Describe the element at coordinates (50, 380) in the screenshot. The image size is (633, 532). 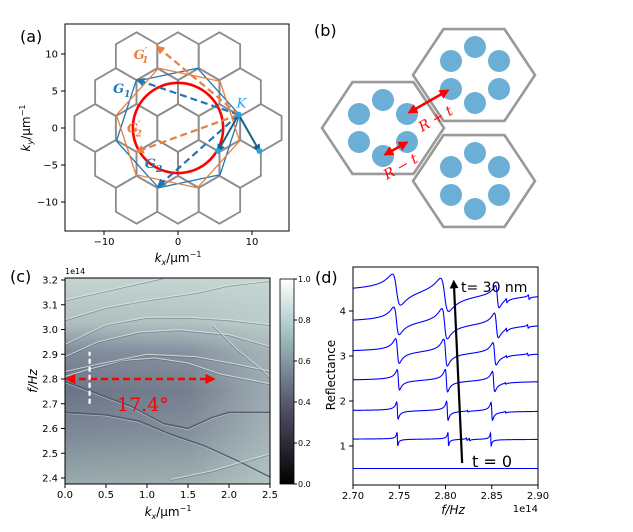
I see `y-tick-label: 2.8` at that location.